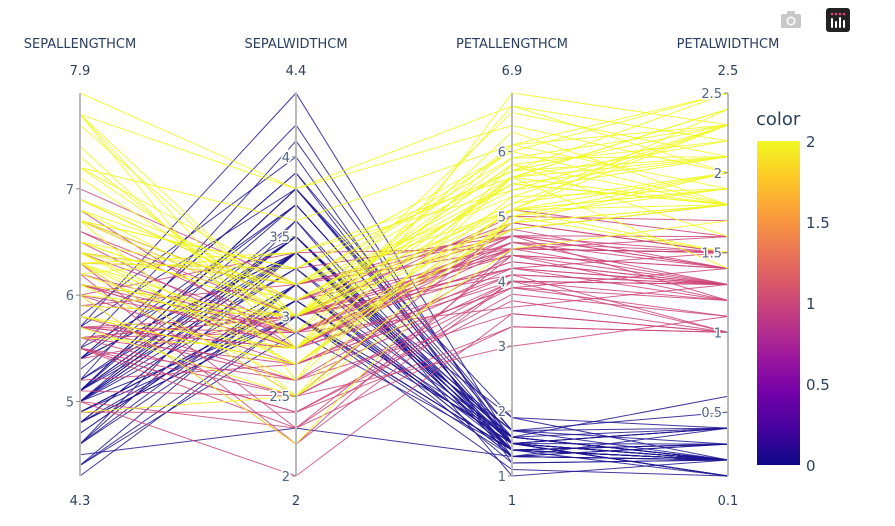 This screenshot has width=895, height=526. What do you see at coordinates (512, 44) in the screenshot?
I see `axis-title: PETALLENGTHCM` at bounding box center [512, 44].